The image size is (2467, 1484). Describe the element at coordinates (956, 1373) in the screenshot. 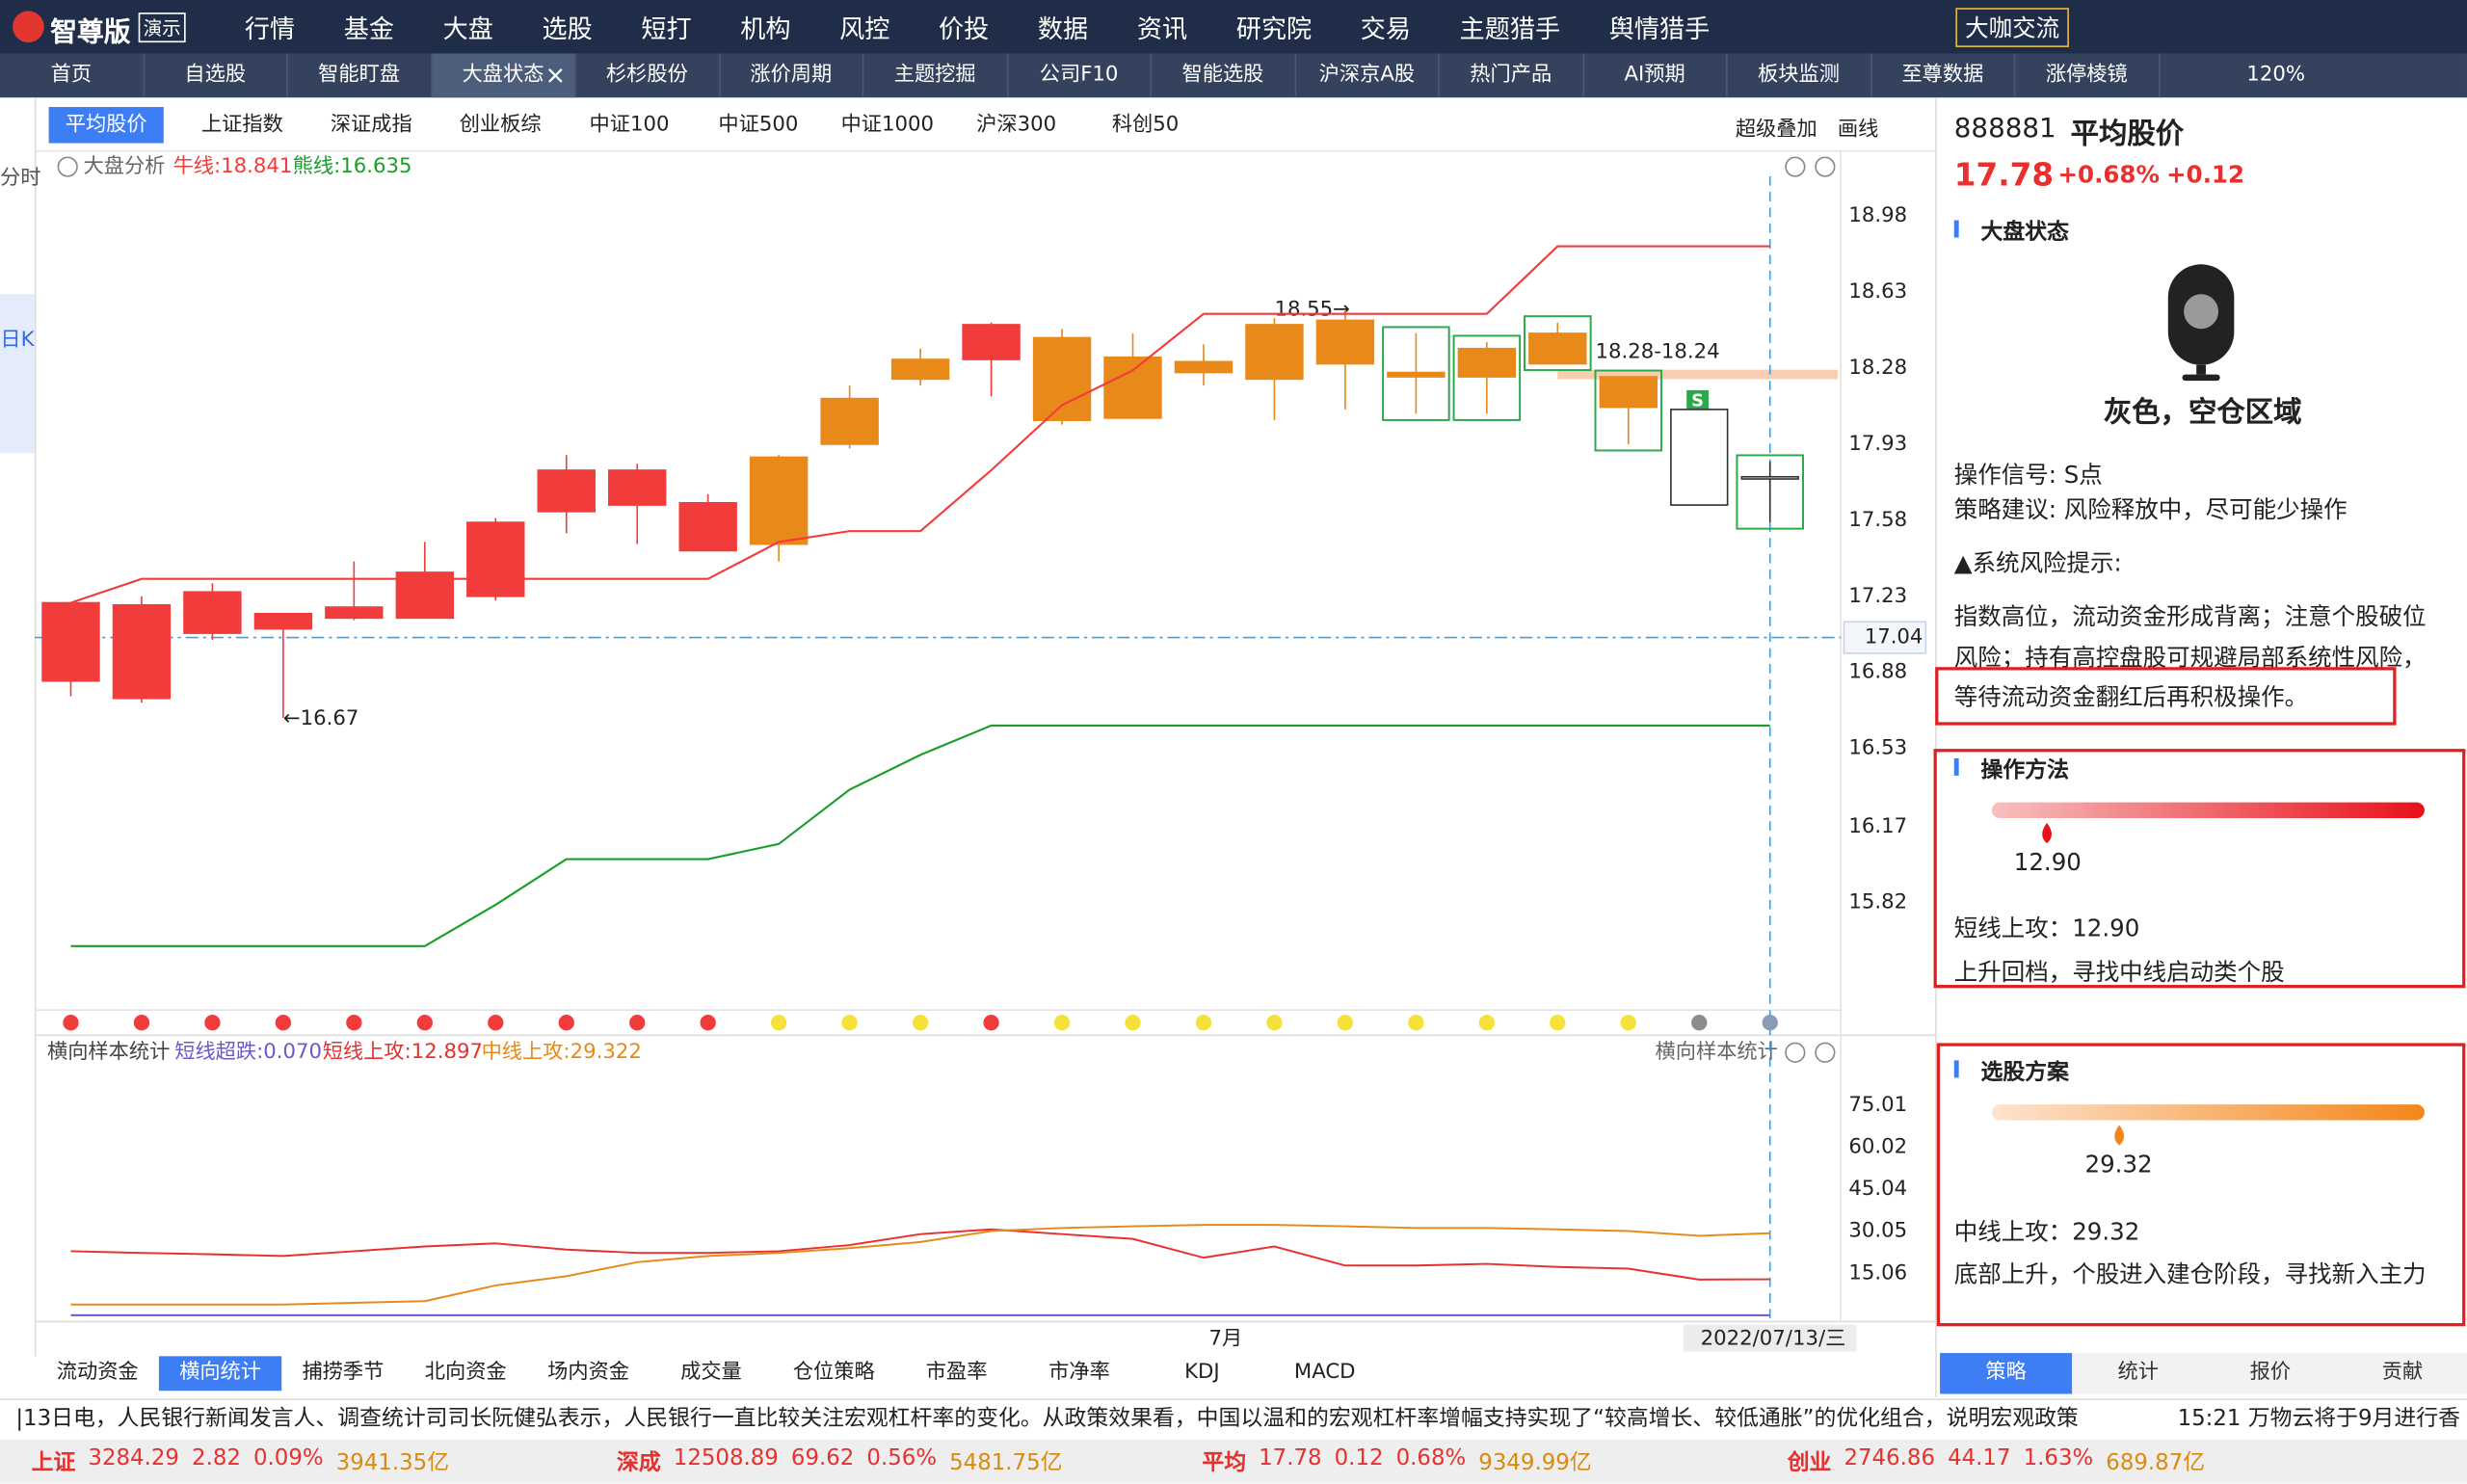

I see `indicator-tab: 市盈率` at that location.